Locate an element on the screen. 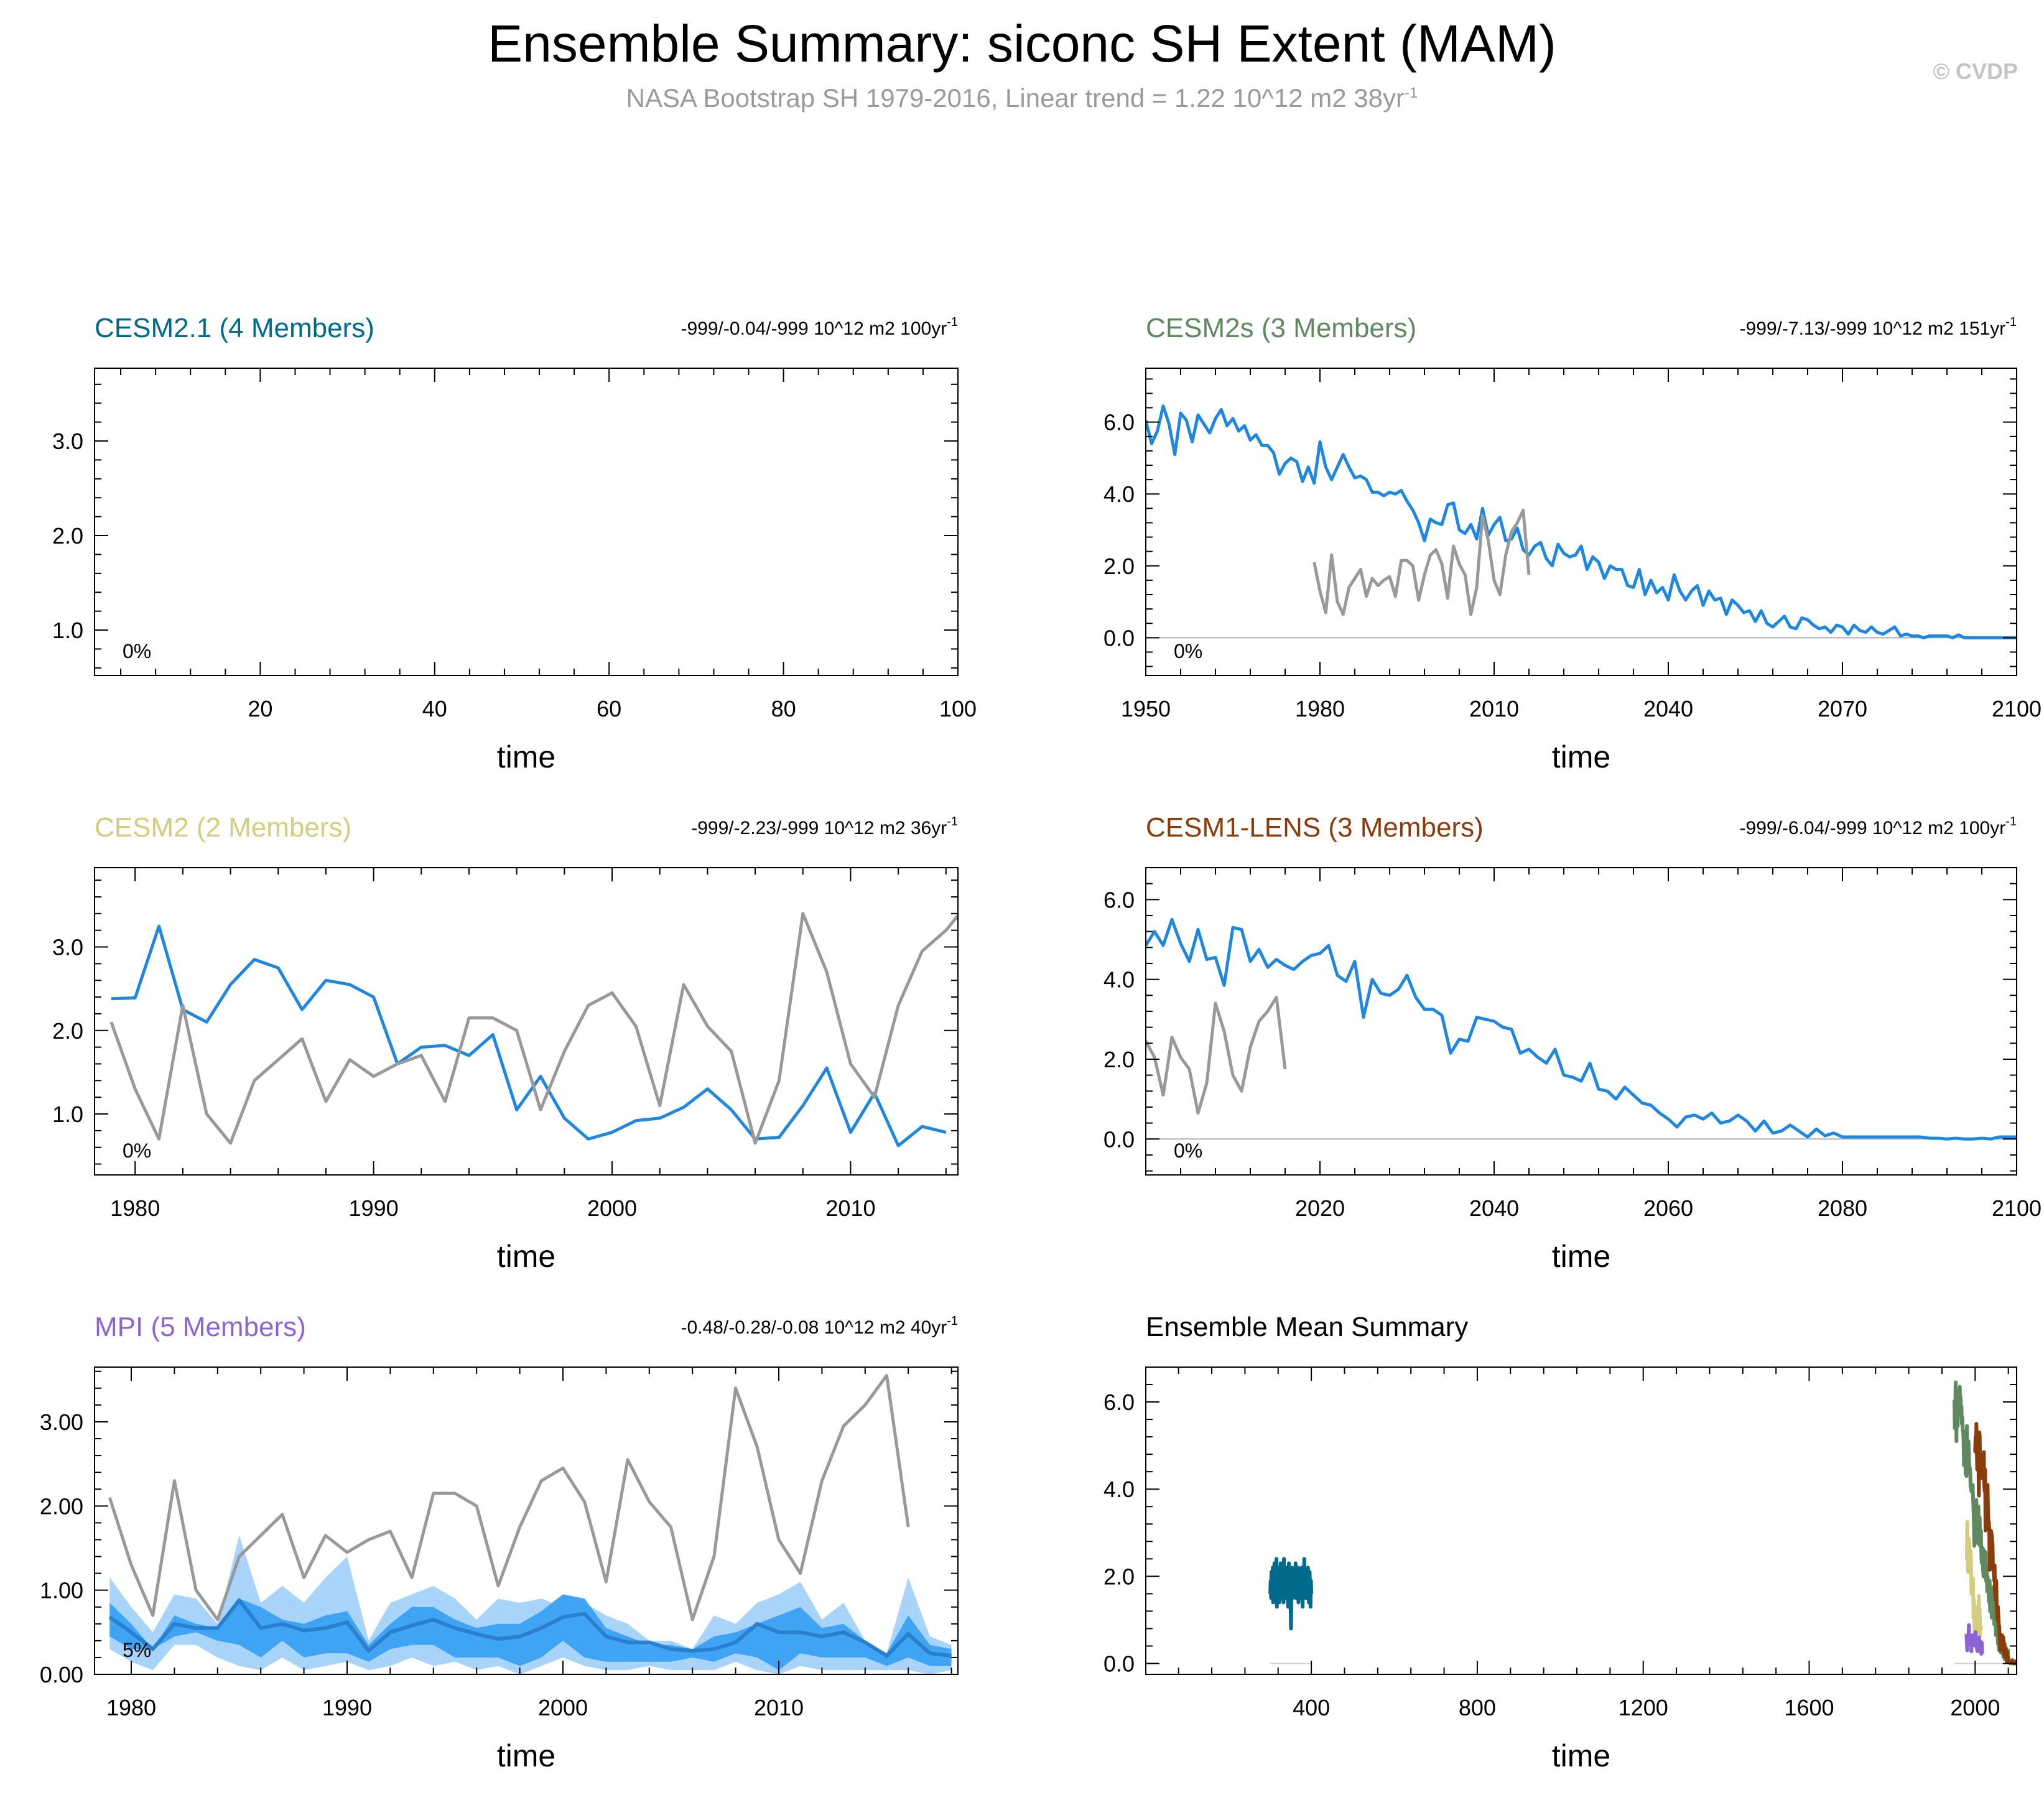  x-tick-label: 20 is located at coordinates (260, 708).